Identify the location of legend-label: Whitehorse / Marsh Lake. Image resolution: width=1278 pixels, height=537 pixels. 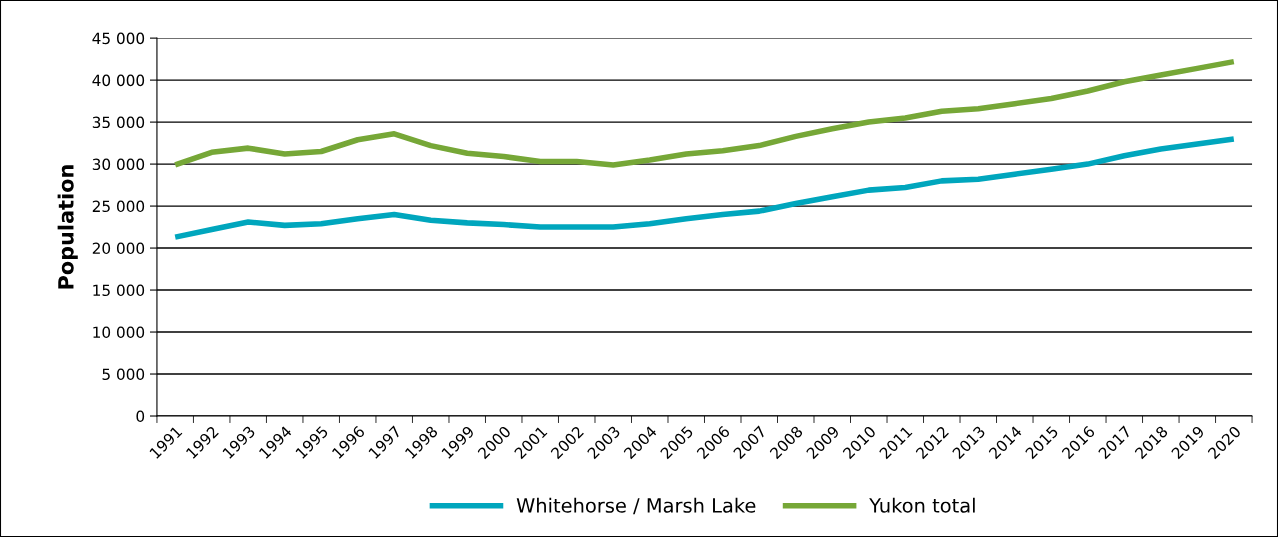
(636, 506).